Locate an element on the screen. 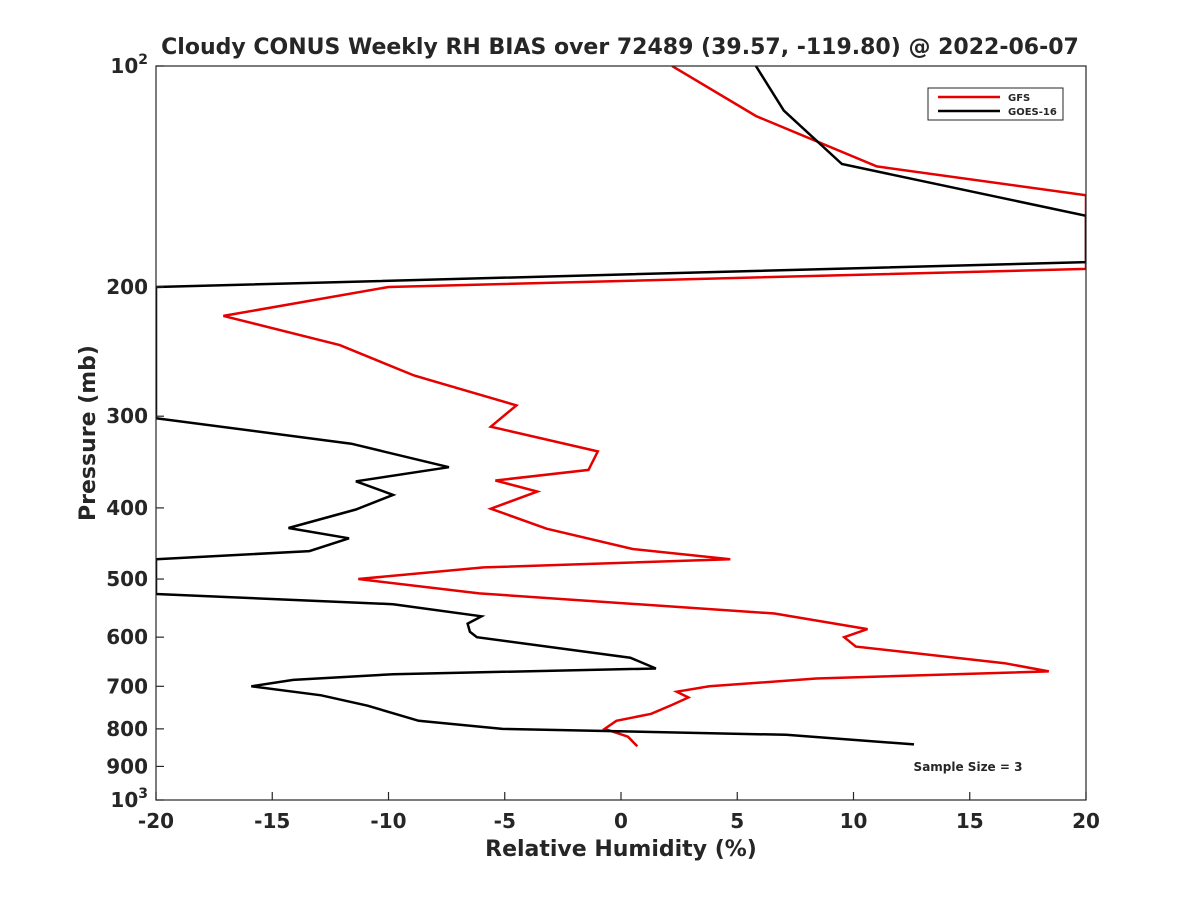 This screenshot has width=1200, height=900. x-tick-label: -15 is located at coordinates (272, 821).